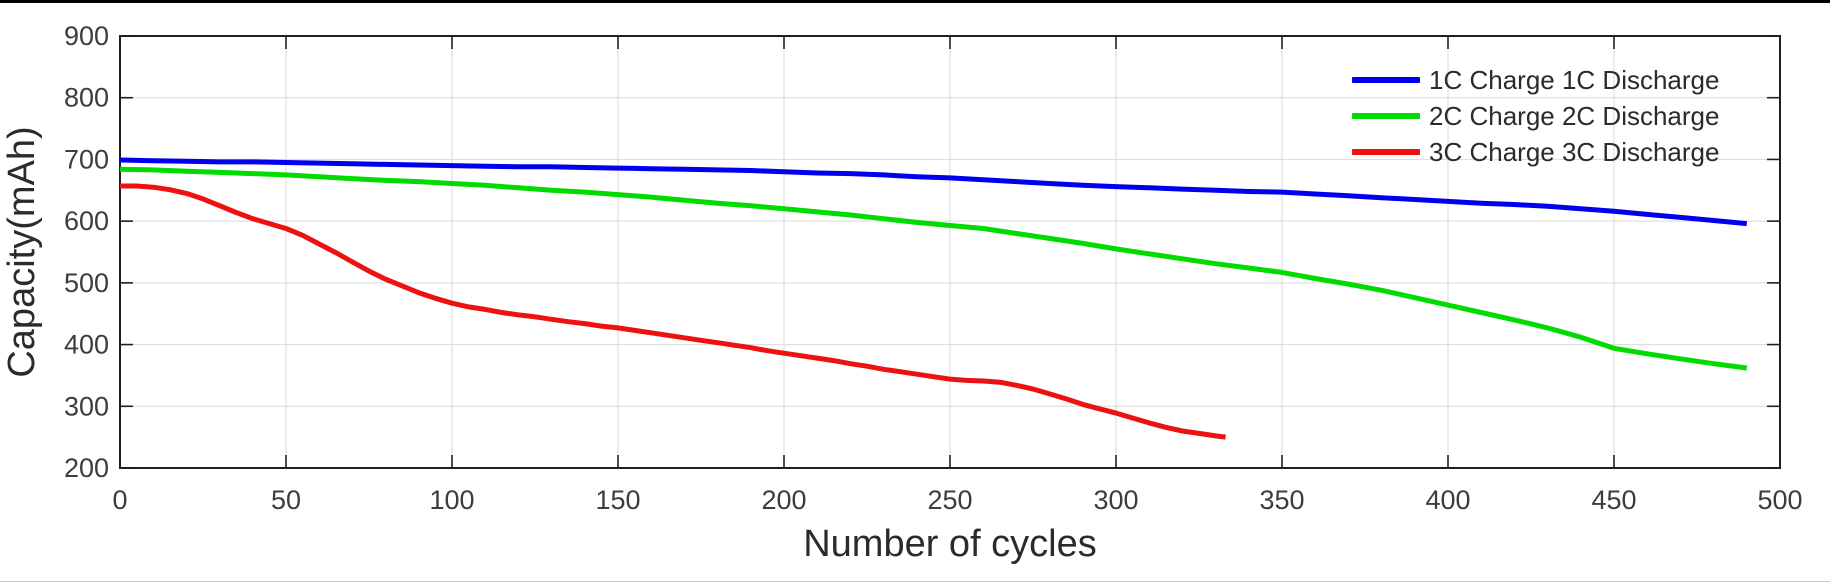 The width and height of the screenshot is (1830, 582). Describe the element at coordinates (1613, 500) in the screenshot. I see `x-tick-label: 450` at that location.